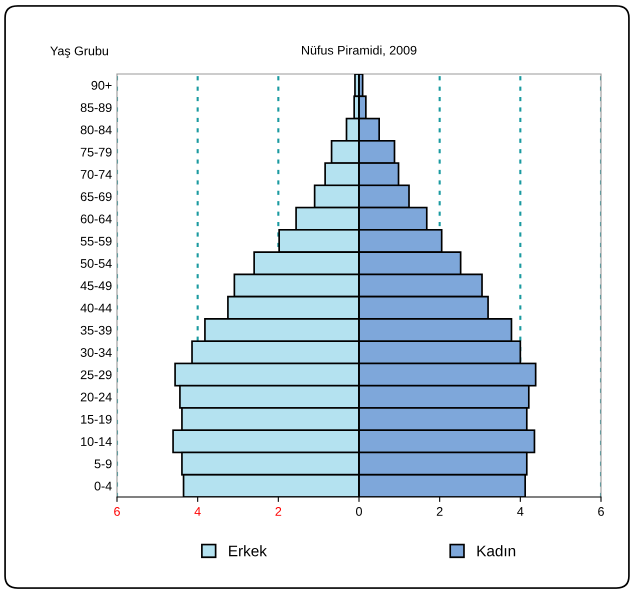  What do you see at coordinates (79, 52) in the screenshot?
I see `y-axis-title: Yaş Grubu` at bounding box center [79, 52].